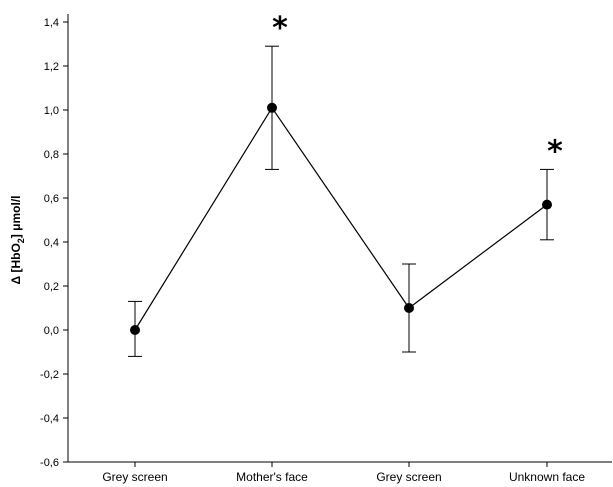  Describe the element at coordinates (49, 375) in the screenshot. I see `y-tick-label: -0,2` at that location.